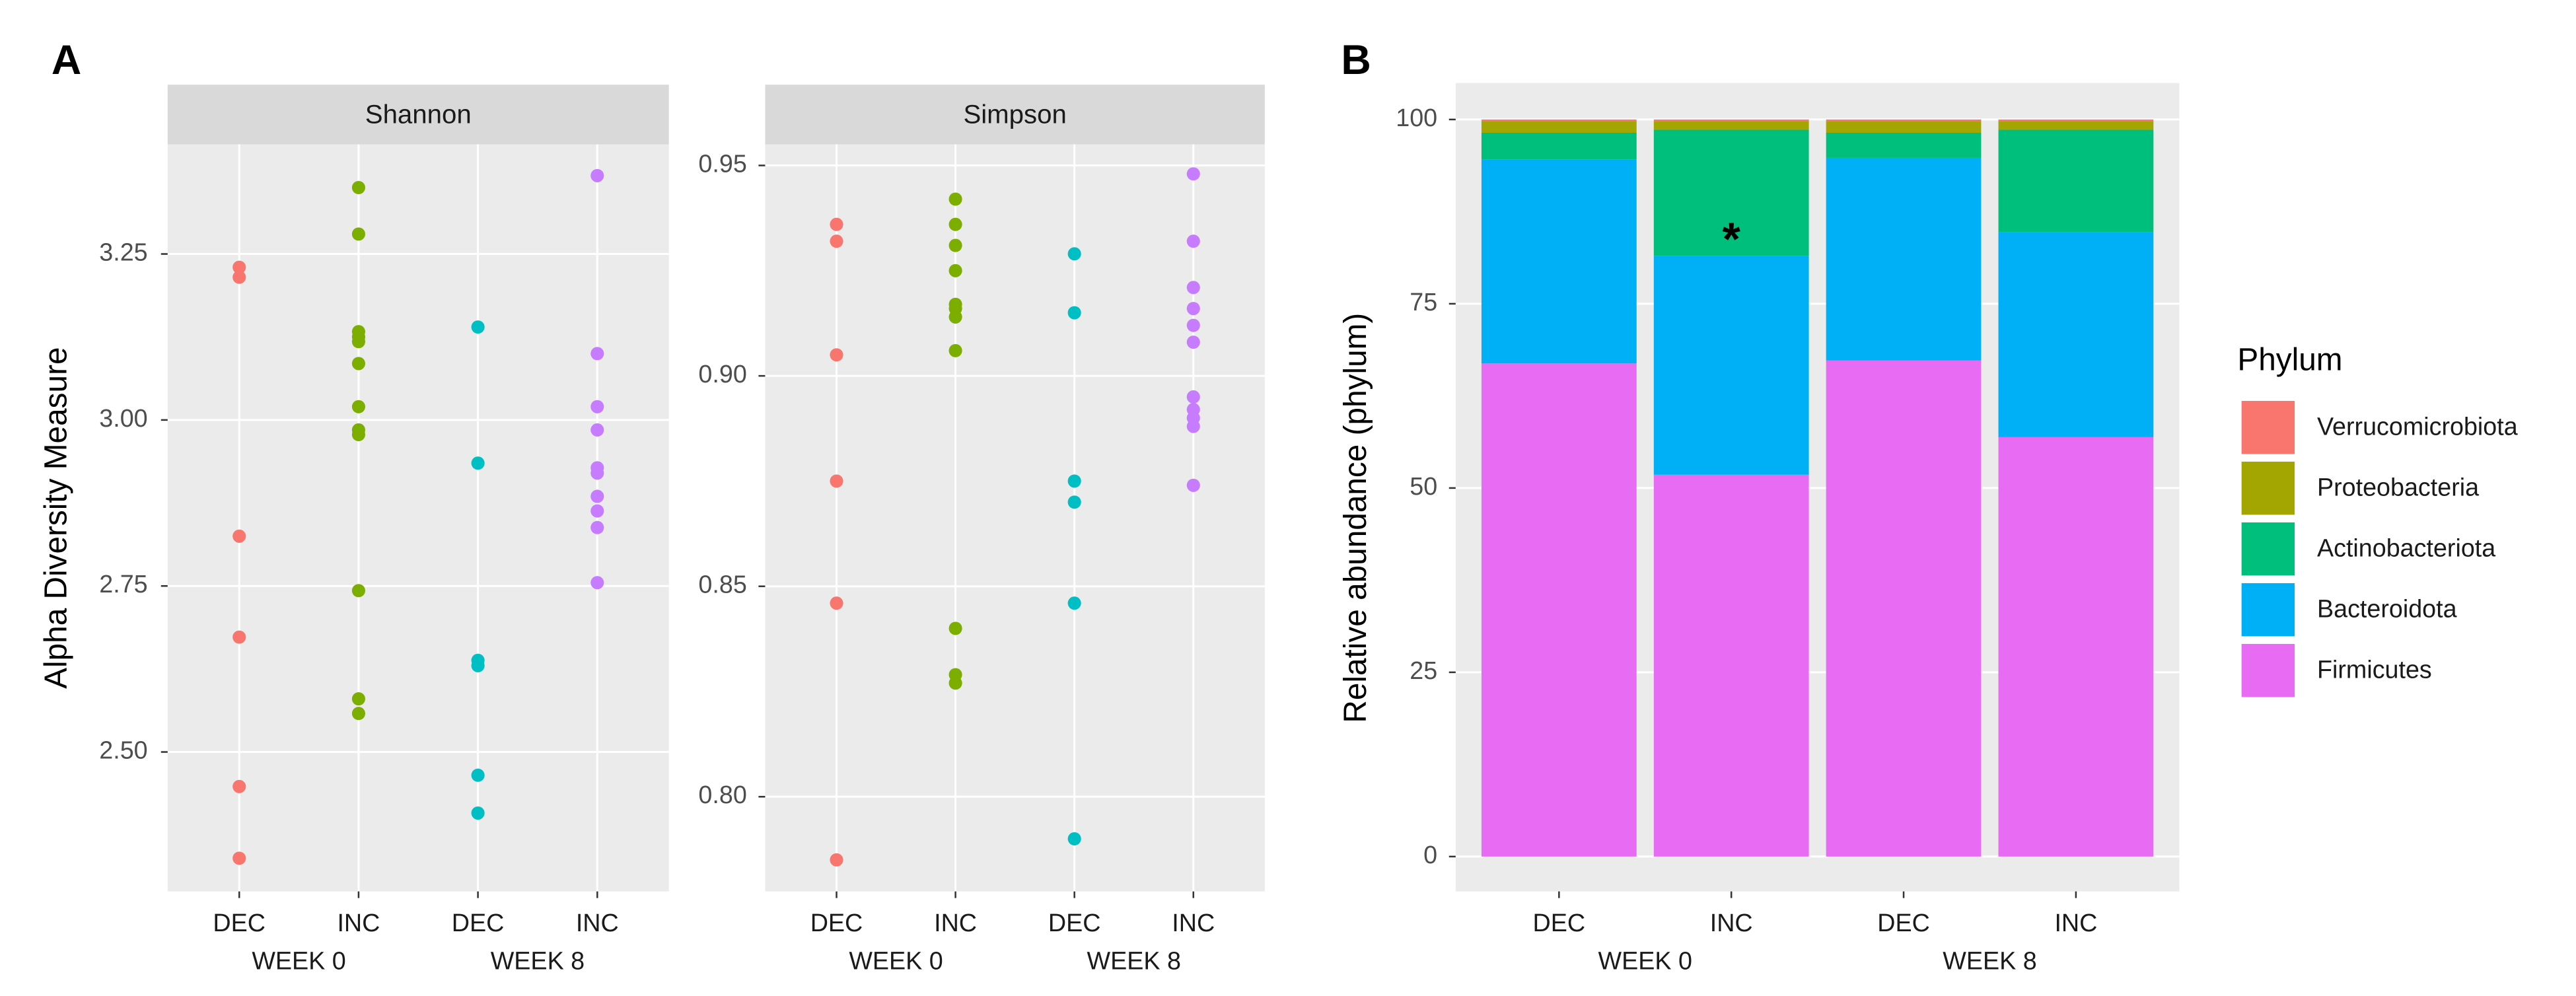 The width and height of the screenshot is (2576, 996). Describe the element at coordinates (1424, 486) in the screenshot. I see `y-tick-label: 50` at that location.